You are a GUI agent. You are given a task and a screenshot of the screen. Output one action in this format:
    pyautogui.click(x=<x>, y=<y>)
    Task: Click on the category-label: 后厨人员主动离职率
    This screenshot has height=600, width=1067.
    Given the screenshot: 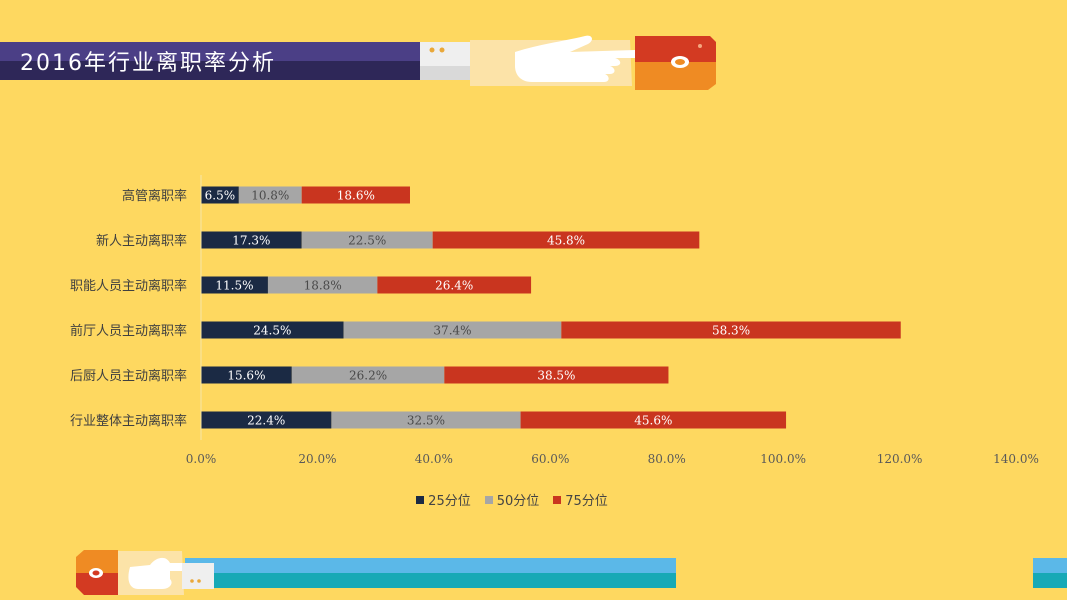 What is the action you would take?
    pyautogui.click(x=128, y=376)
    